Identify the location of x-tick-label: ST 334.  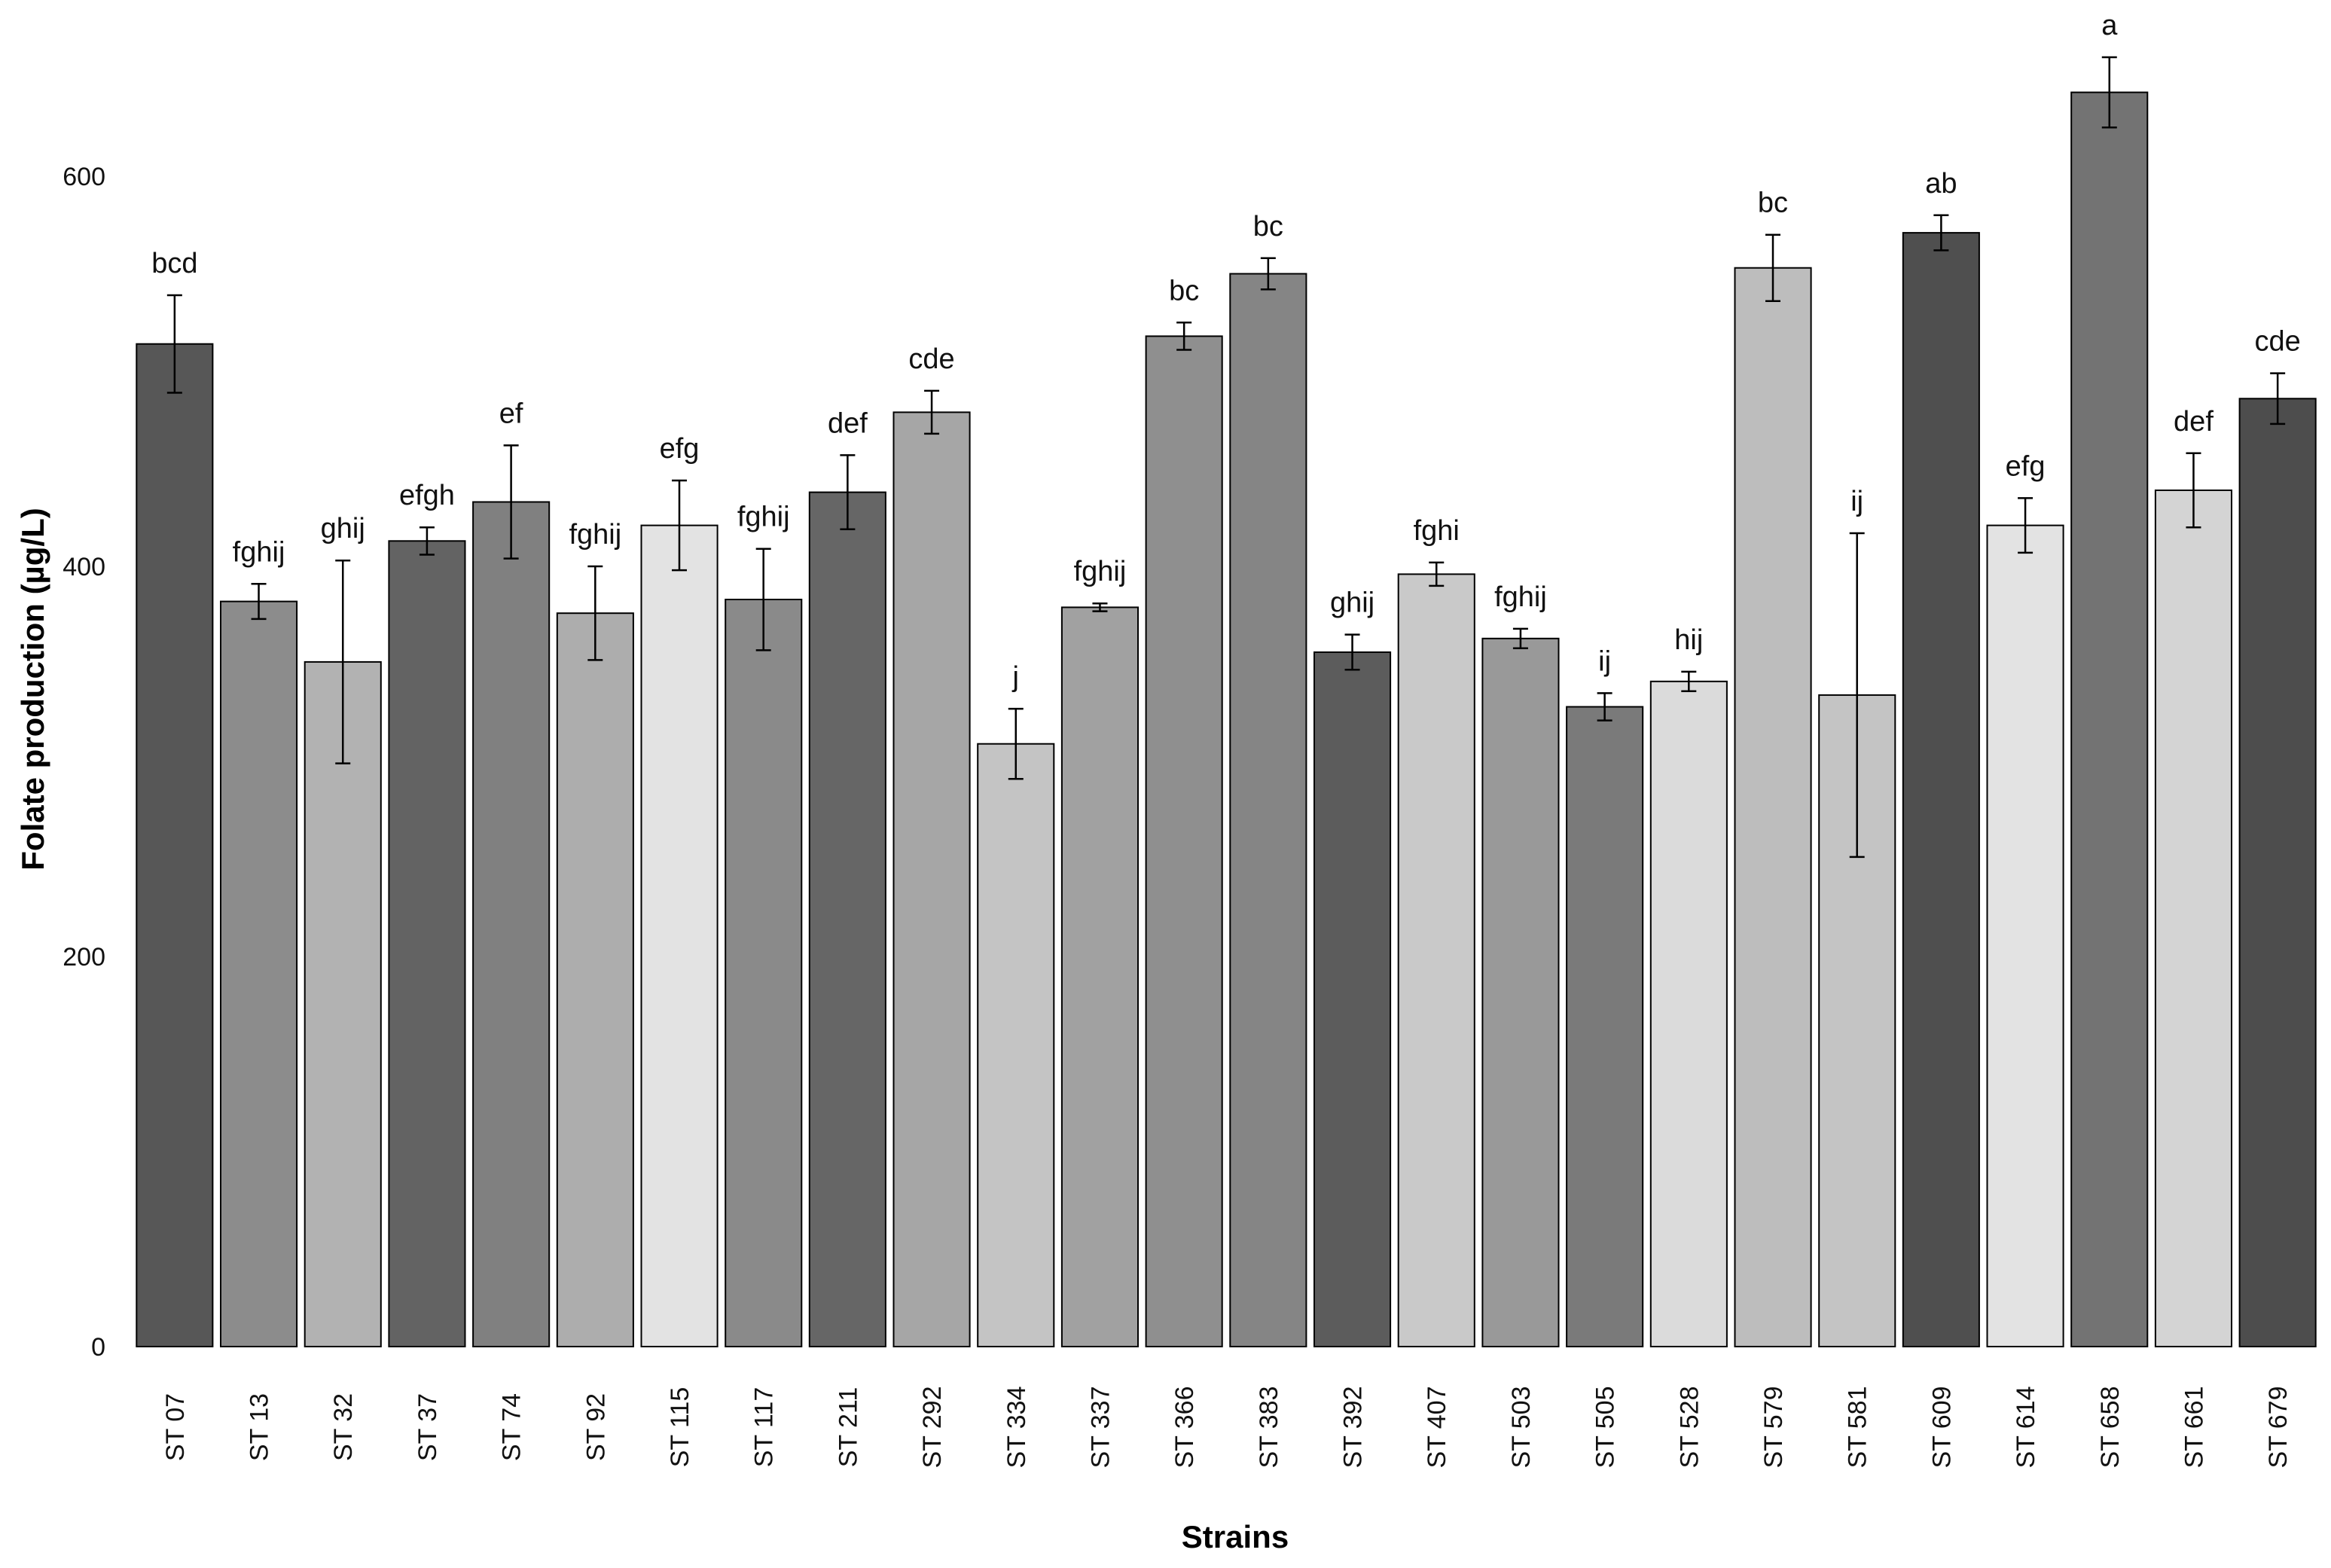
(1016, 1427).